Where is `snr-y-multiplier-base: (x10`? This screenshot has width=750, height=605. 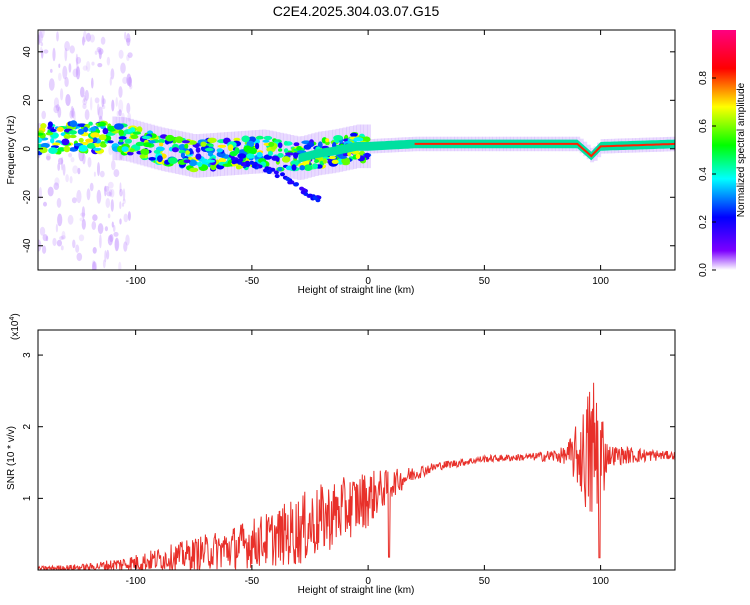
snr-y-multiplier-base: (x10 is located at coordinates (15, 330).